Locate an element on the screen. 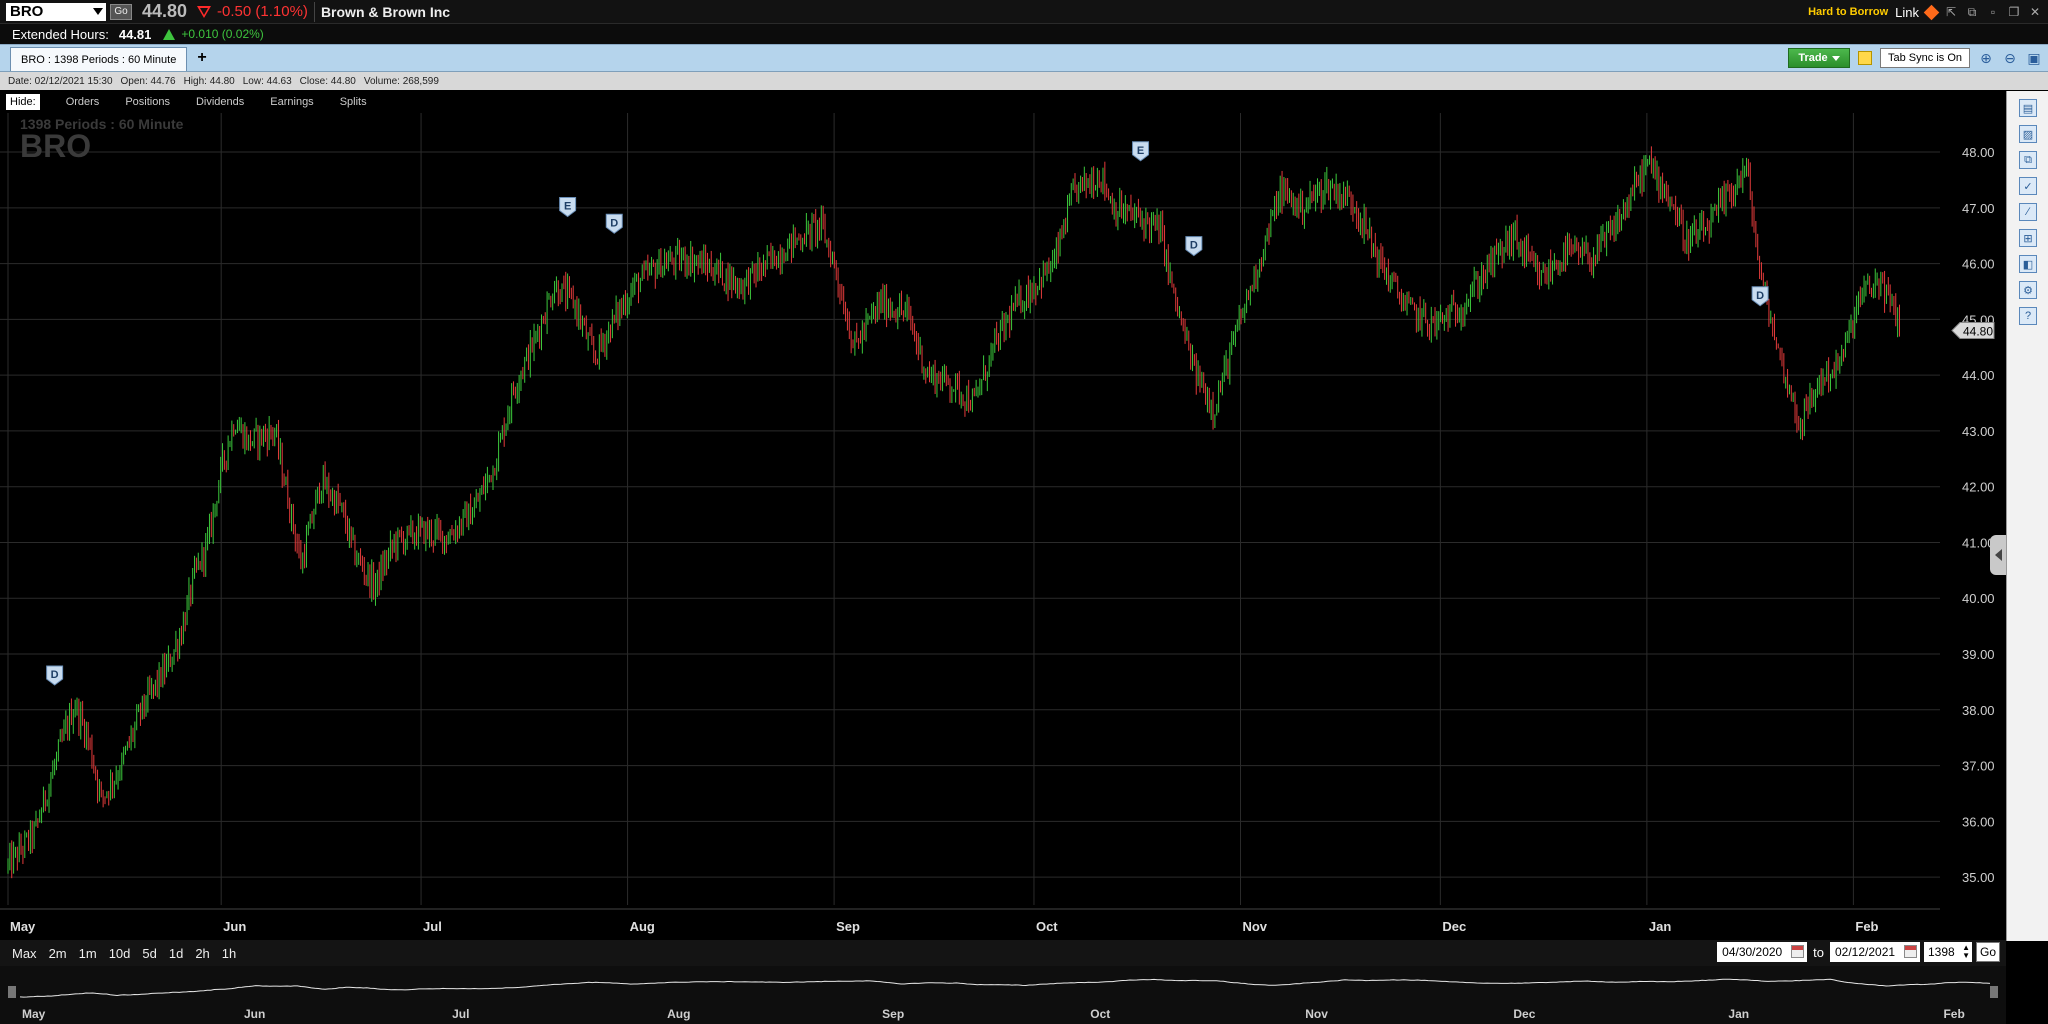 The image size is (2048, 1024). from-date-text: 04/30/2020 is located at coordinates (1752, 952).